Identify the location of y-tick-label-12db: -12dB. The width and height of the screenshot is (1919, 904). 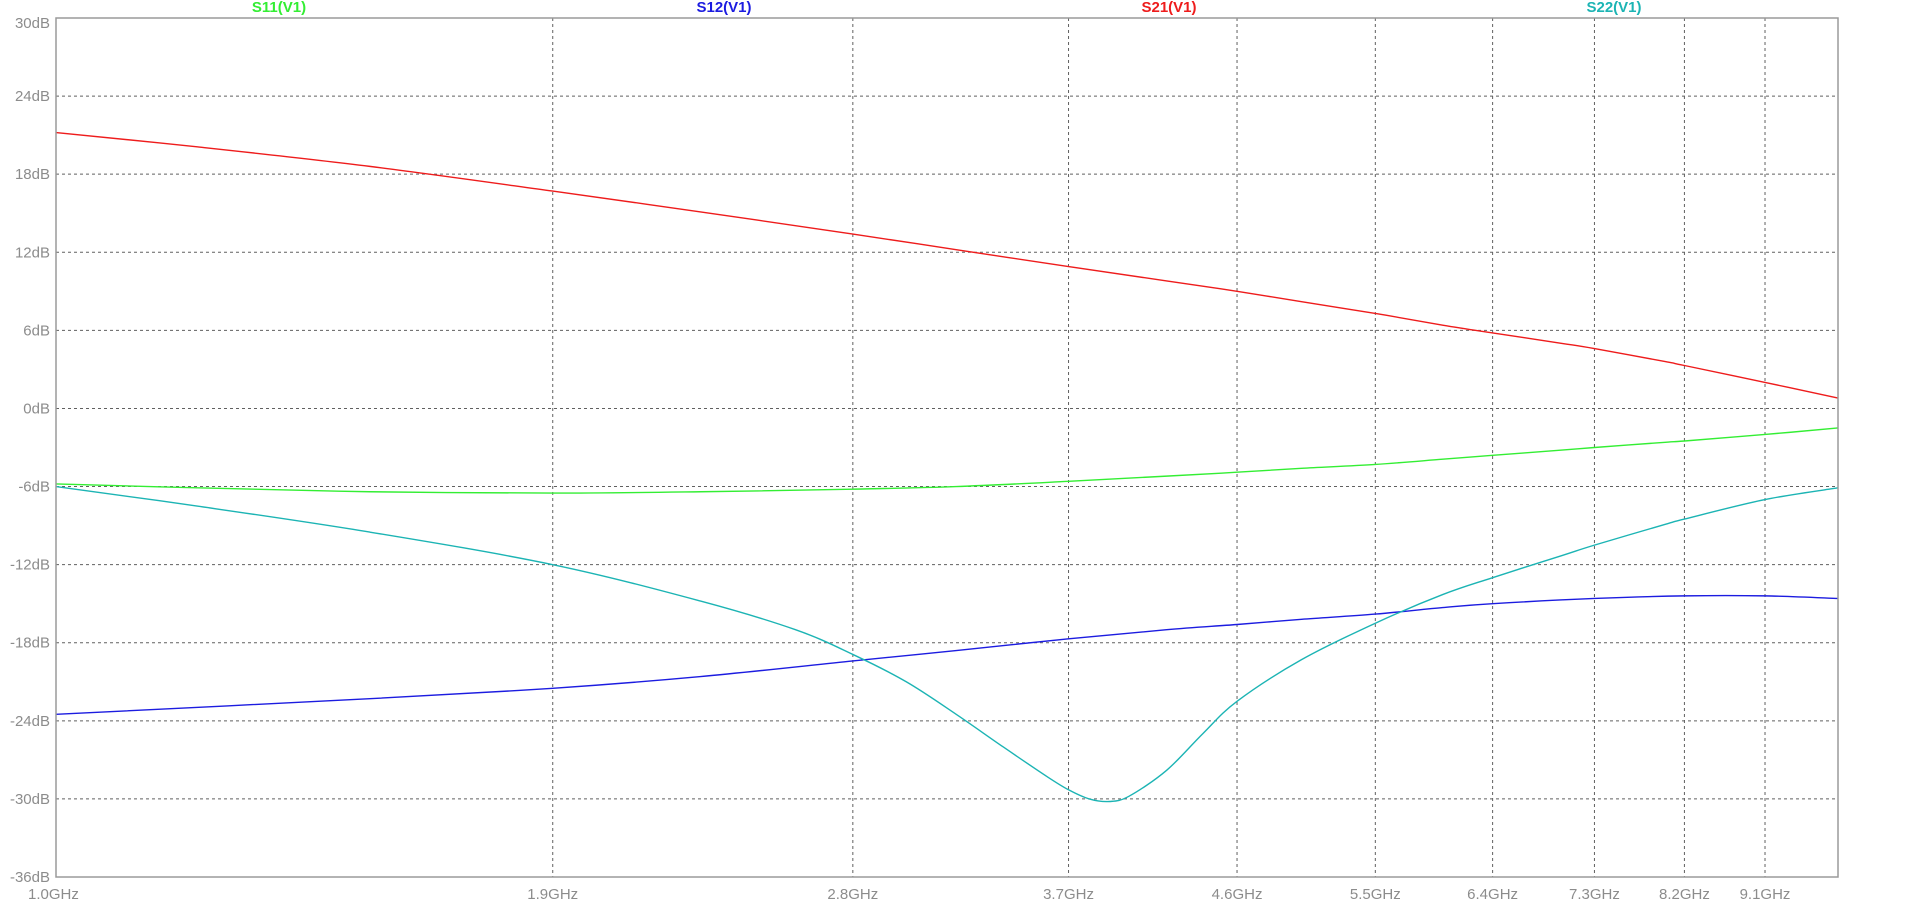
(30, 565).